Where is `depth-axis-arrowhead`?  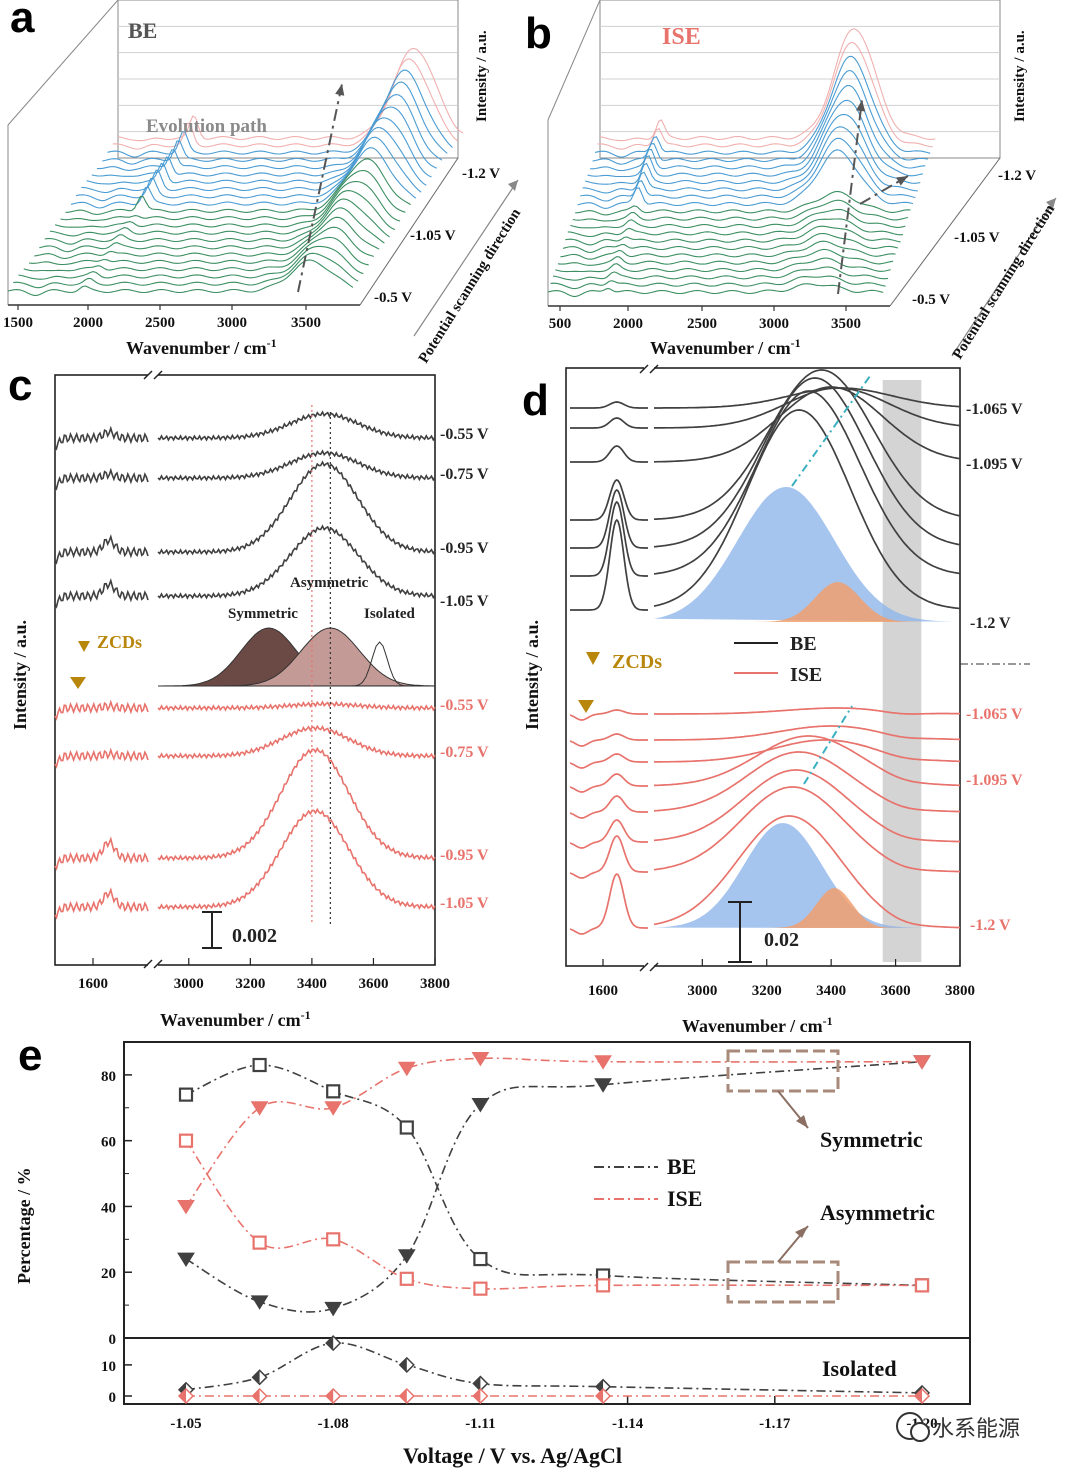
depth-axis-arrowhead is located at coordinates (1051, 203).